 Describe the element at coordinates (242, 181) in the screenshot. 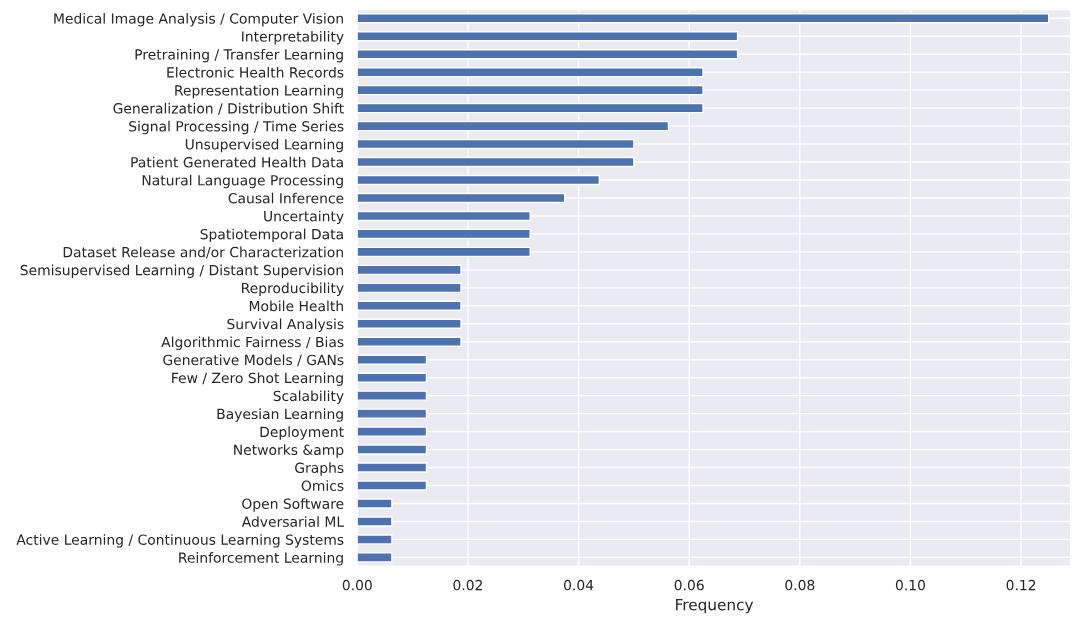

I see `y-tick-label: Natural Language Processing` at that location.